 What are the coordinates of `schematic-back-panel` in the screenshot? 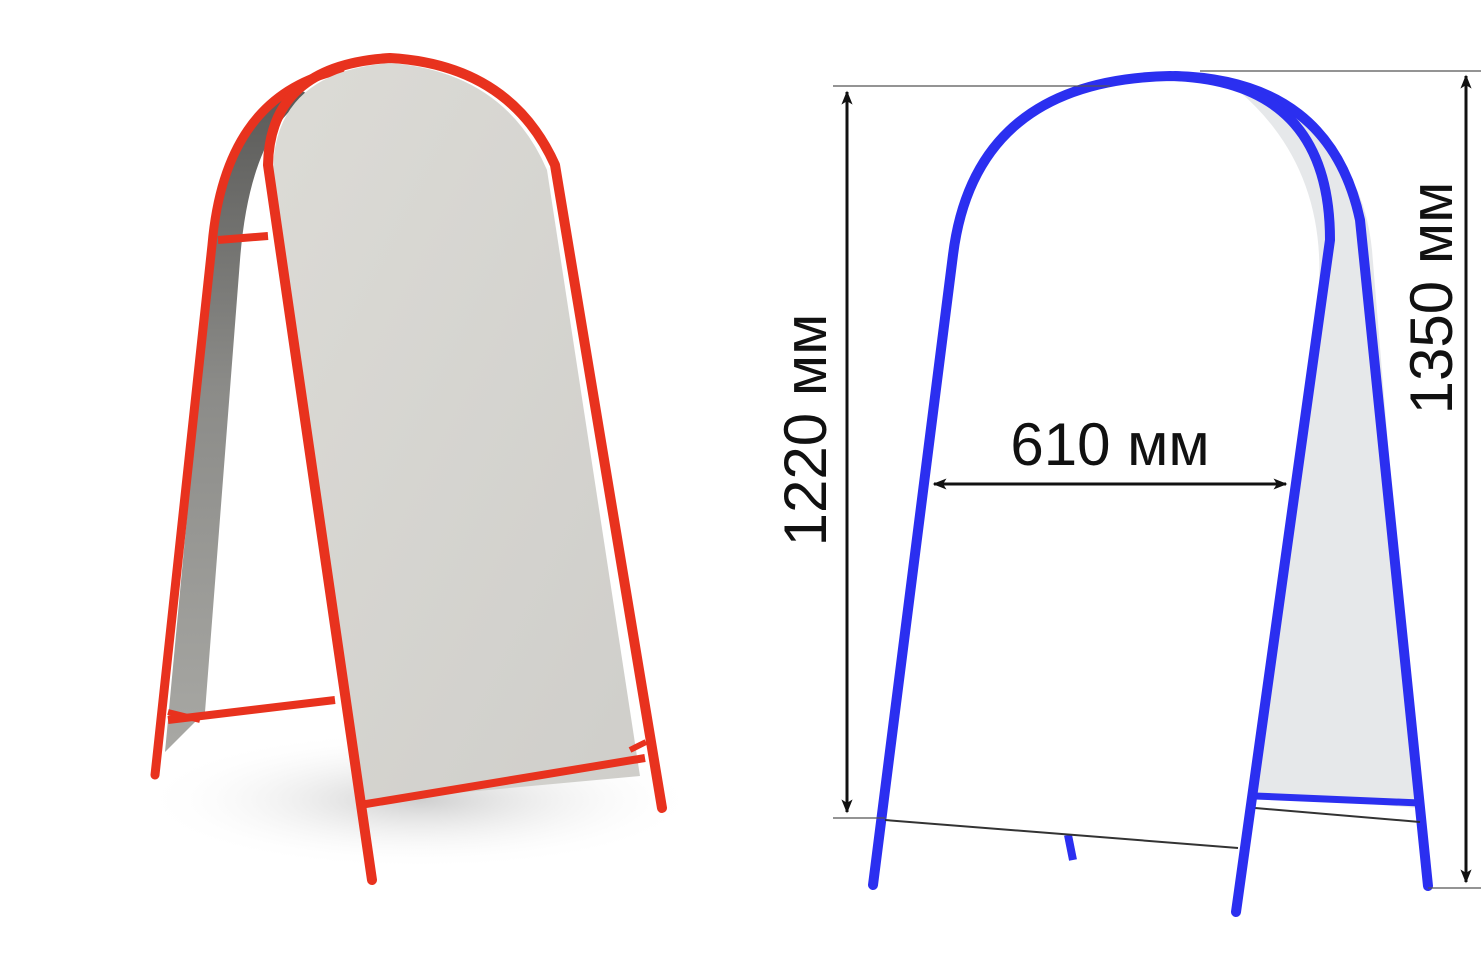 It's located at (1329, 450).